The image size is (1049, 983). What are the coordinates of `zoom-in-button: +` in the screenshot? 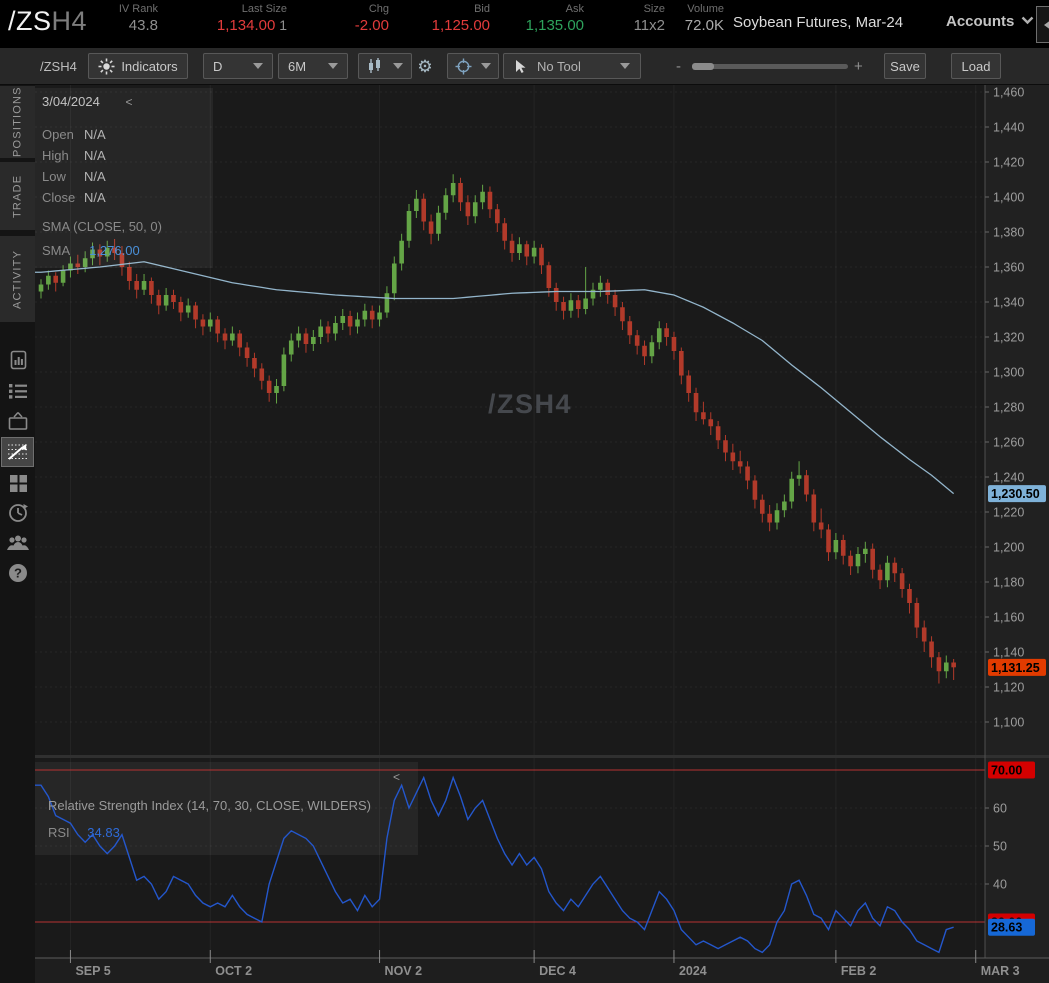 It's located at (858, 66).